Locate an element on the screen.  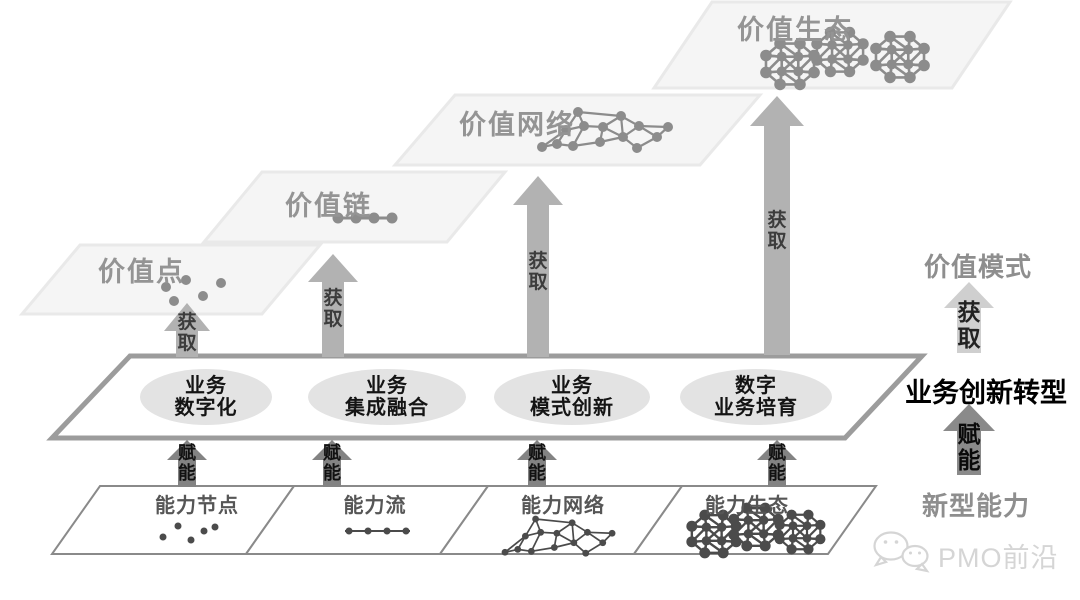
value-point-plane is located at coordinates (171, 279).